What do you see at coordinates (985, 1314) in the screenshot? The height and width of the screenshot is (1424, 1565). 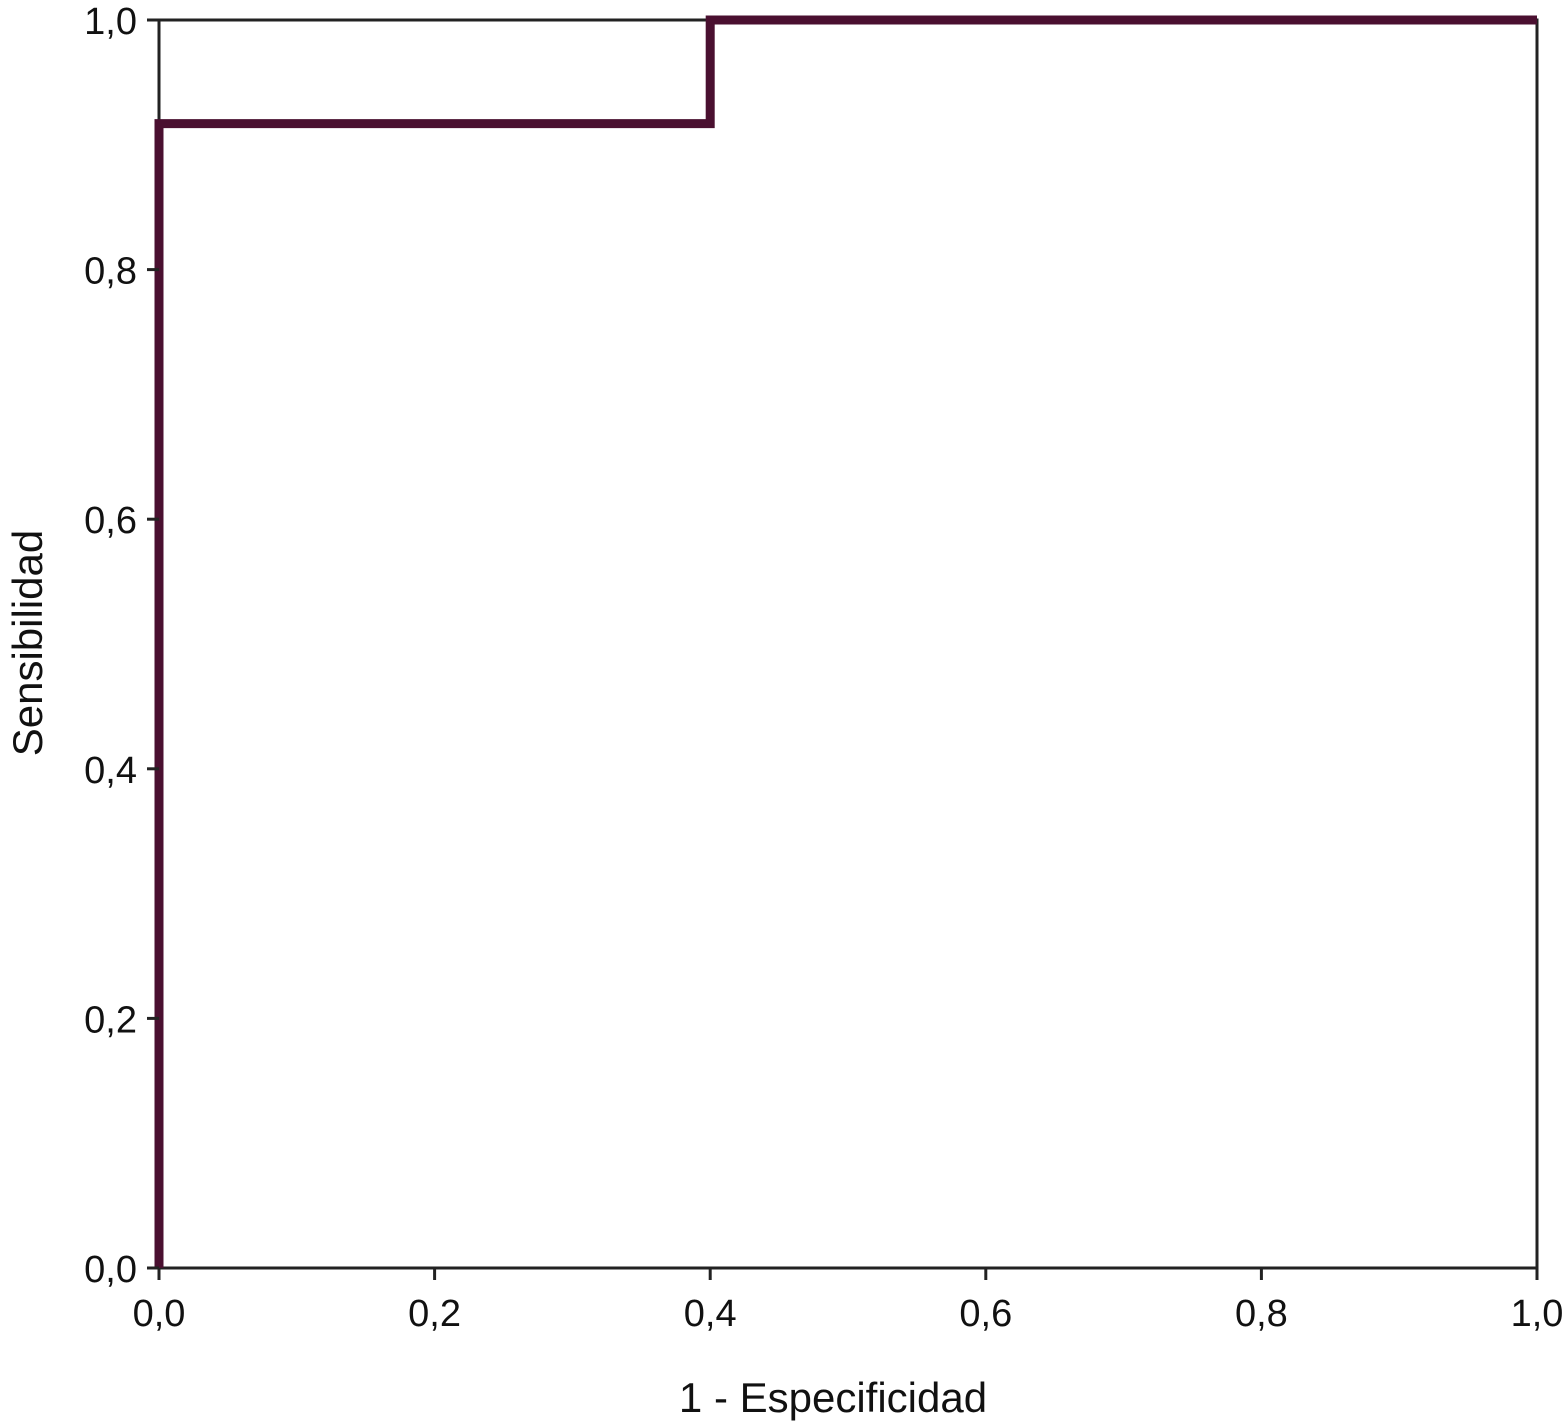 I see `x-tick-label: 0,6` at bounding box center [985, 1314].